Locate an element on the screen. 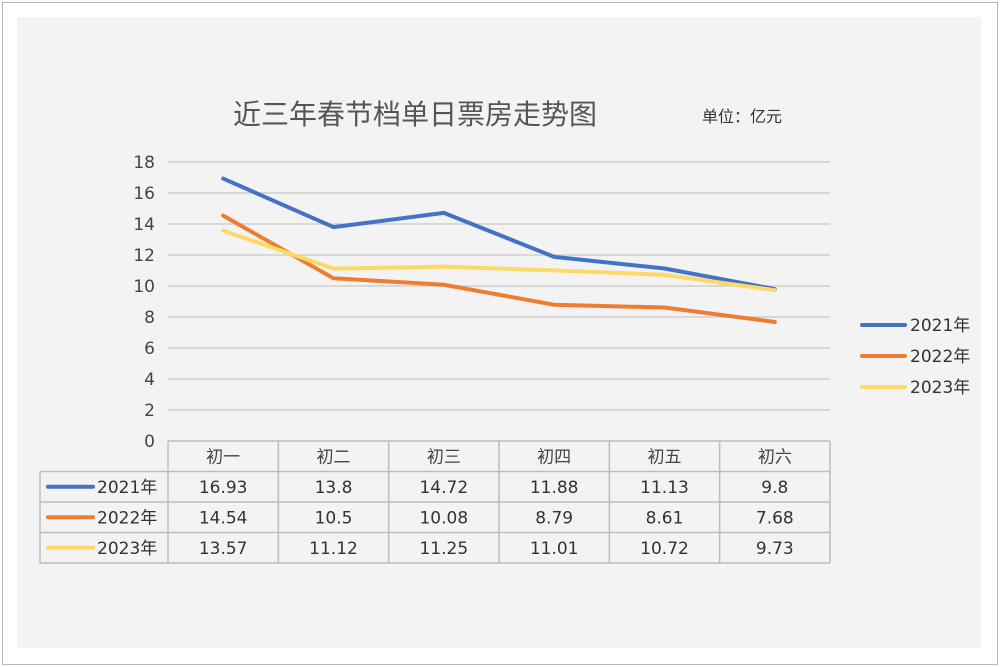  table-value-cell: 10.08 is located at coordinates (443, 518).